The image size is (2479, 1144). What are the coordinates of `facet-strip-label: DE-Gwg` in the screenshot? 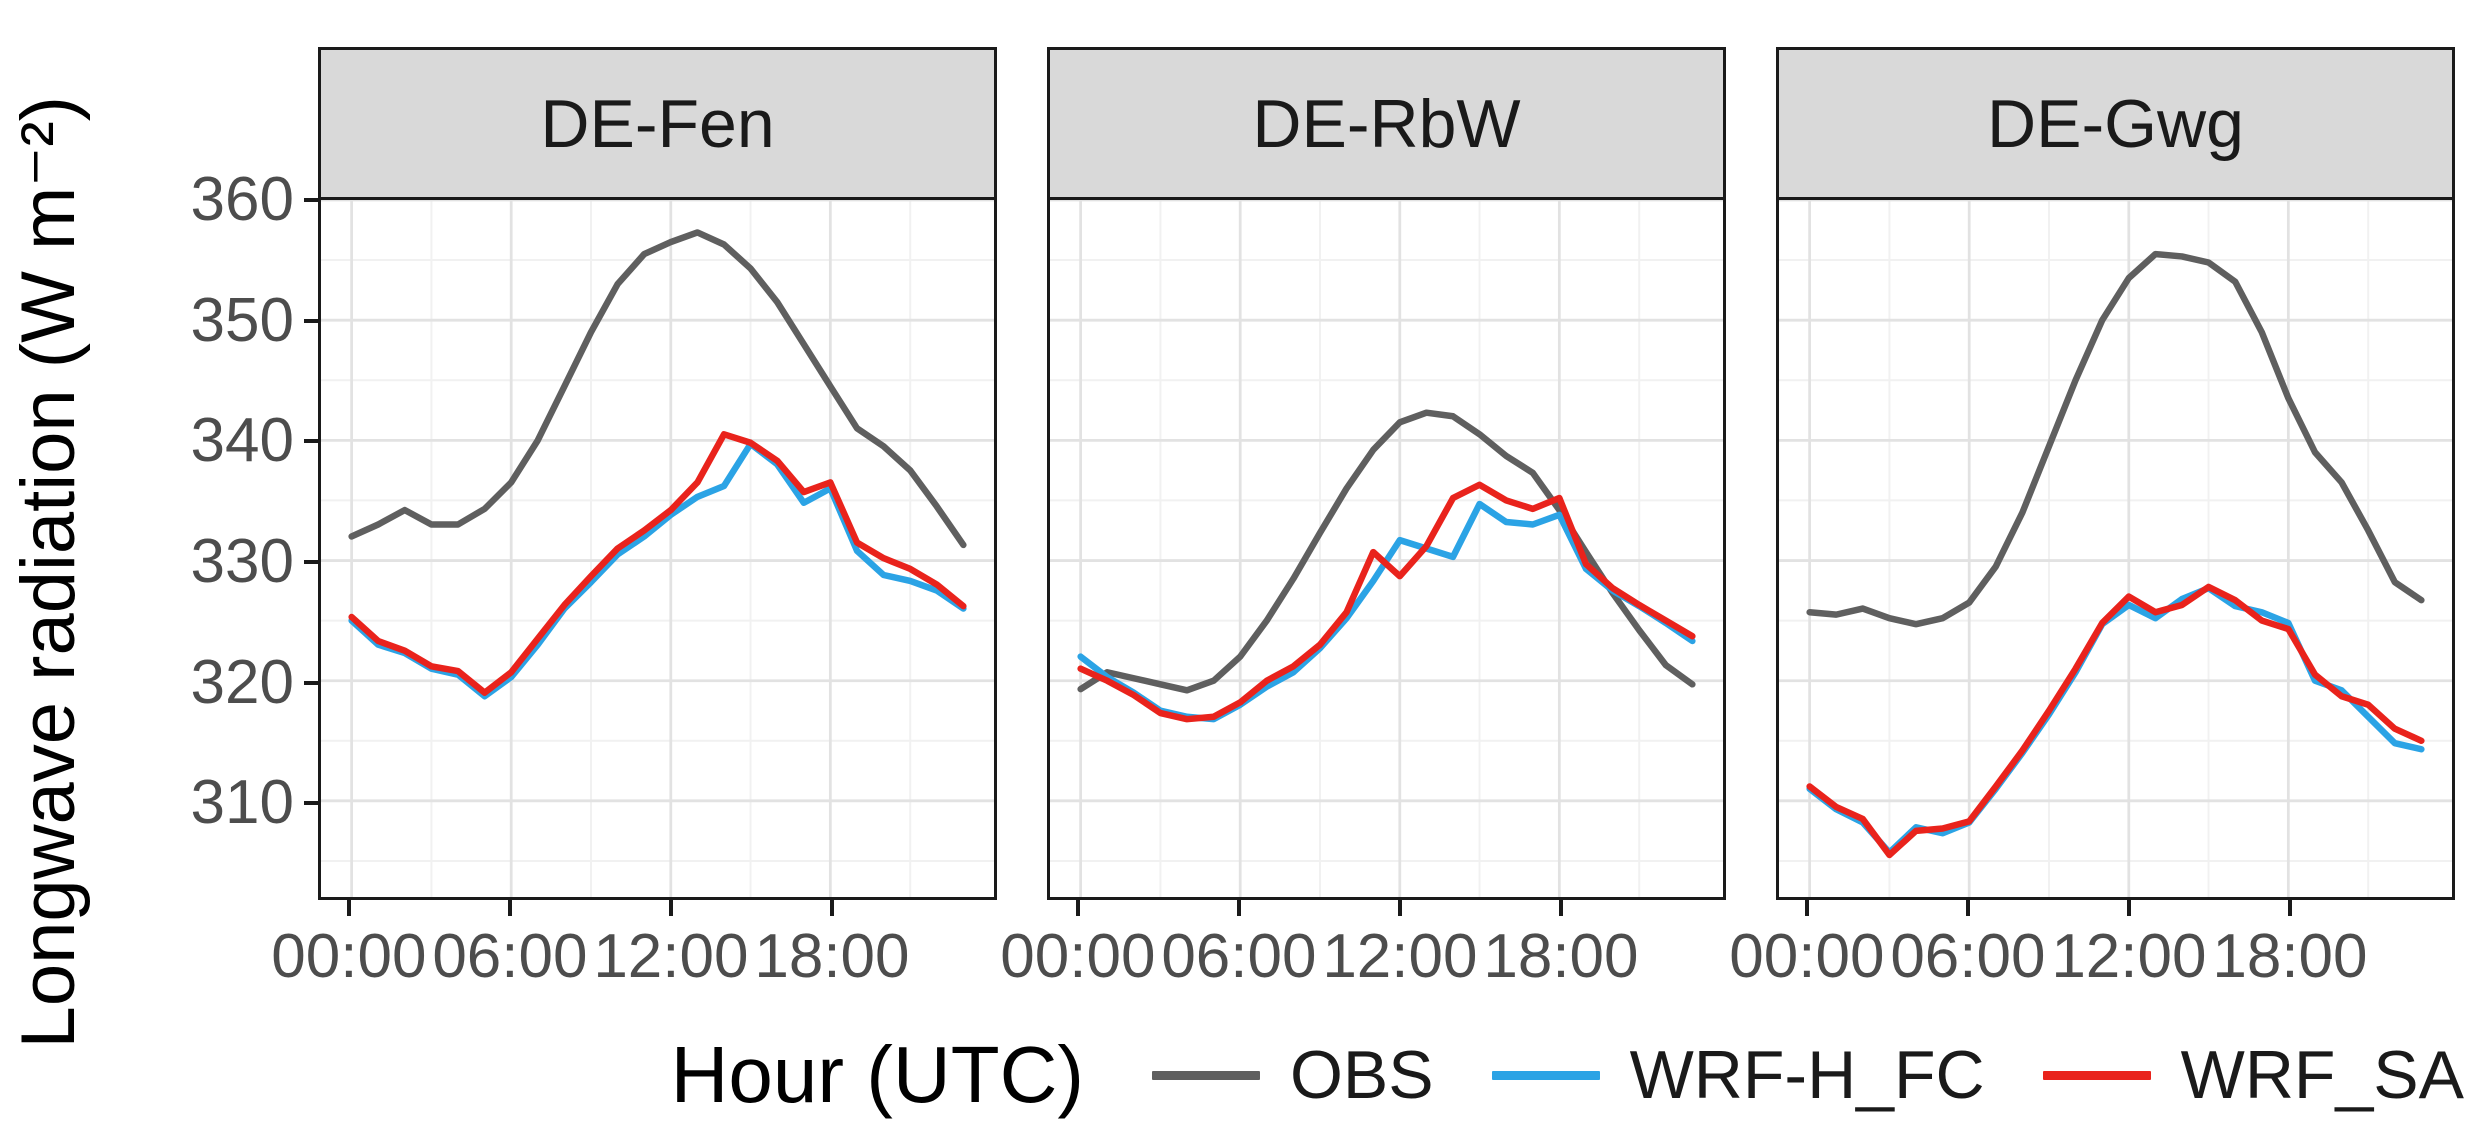 It's located at (2115, 123).